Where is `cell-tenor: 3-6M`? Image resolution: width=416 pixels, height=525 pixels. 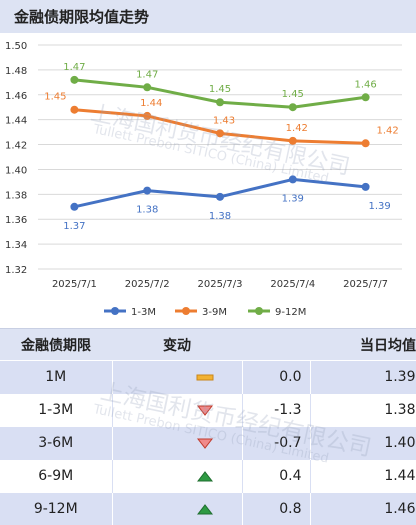 cell-tenor: 3-6M is located at coordinates (56, 443).